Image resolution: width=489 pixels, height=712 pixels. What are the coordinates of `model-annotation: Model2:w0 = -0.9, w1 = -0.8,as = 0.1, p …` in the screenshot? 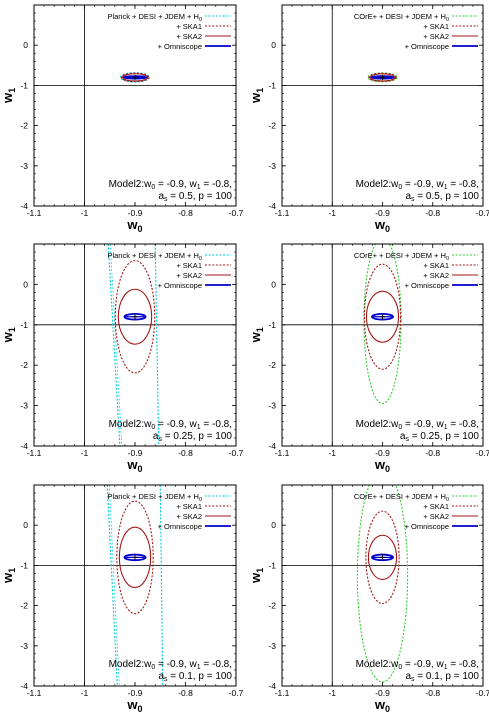 It's located at (171, 671).